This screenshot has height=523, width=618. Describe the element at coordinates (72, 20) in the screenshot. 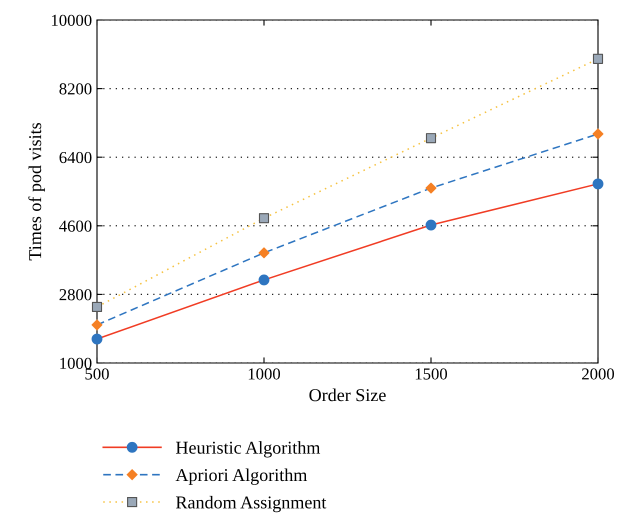

I see `y-tick-label: 10000` at that location.